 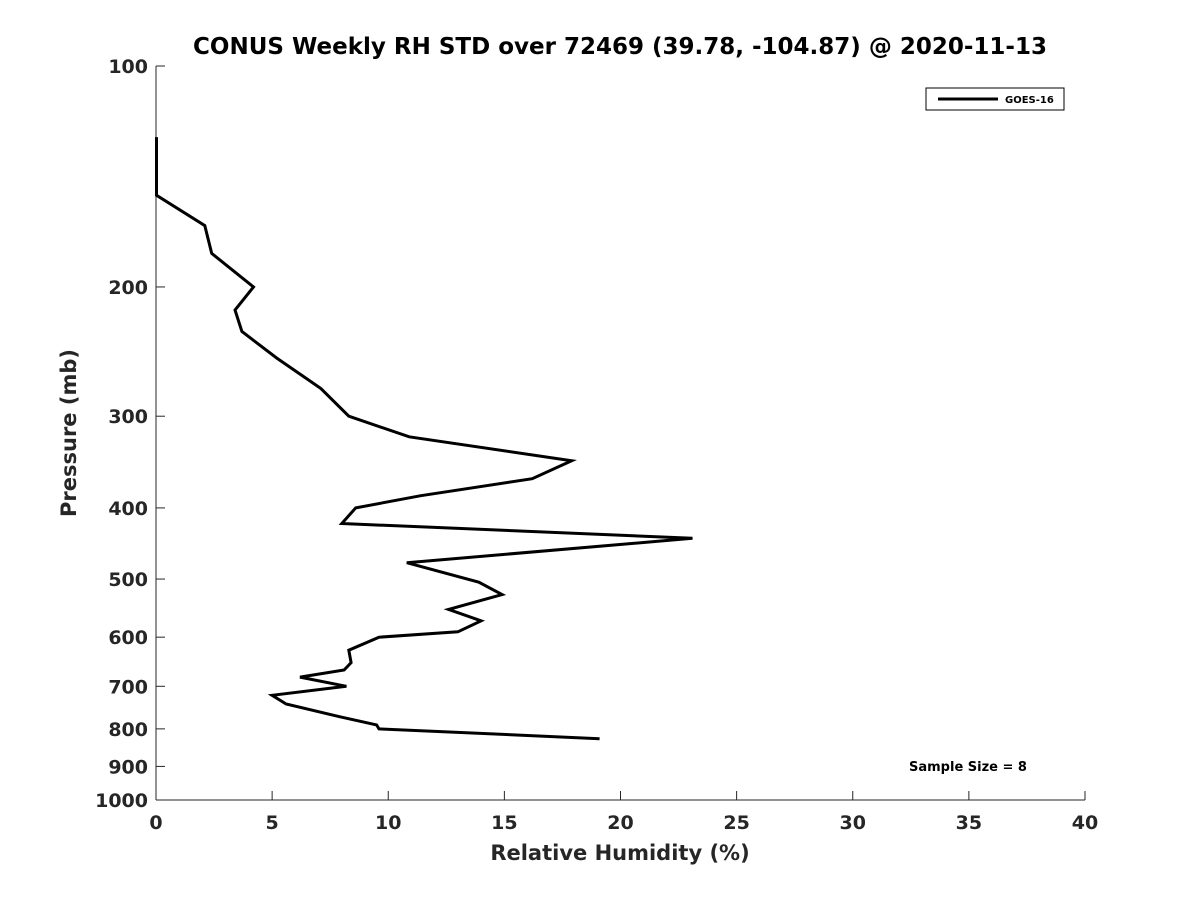 I want to click on x-tick-label: 20, so click(x=620, y=823).